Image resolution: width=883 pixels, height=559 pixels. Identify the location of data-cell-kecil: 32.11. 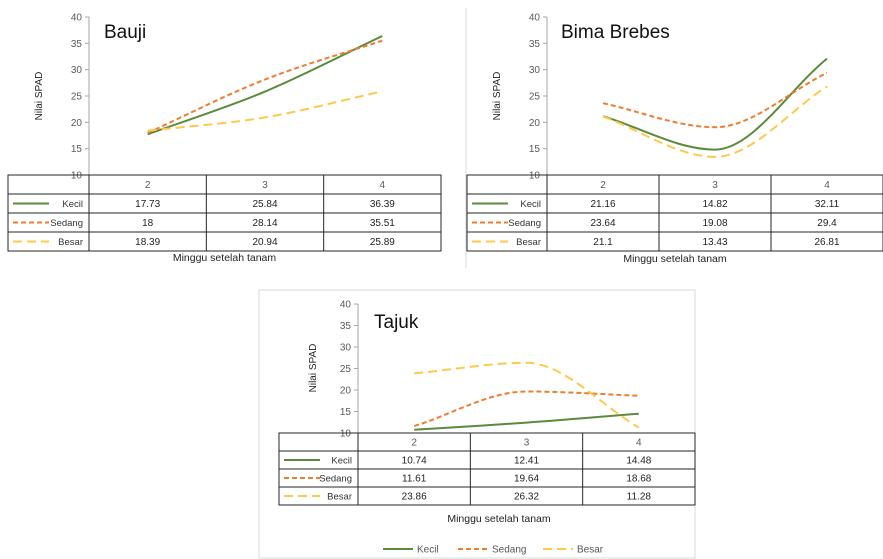
(827, 204).